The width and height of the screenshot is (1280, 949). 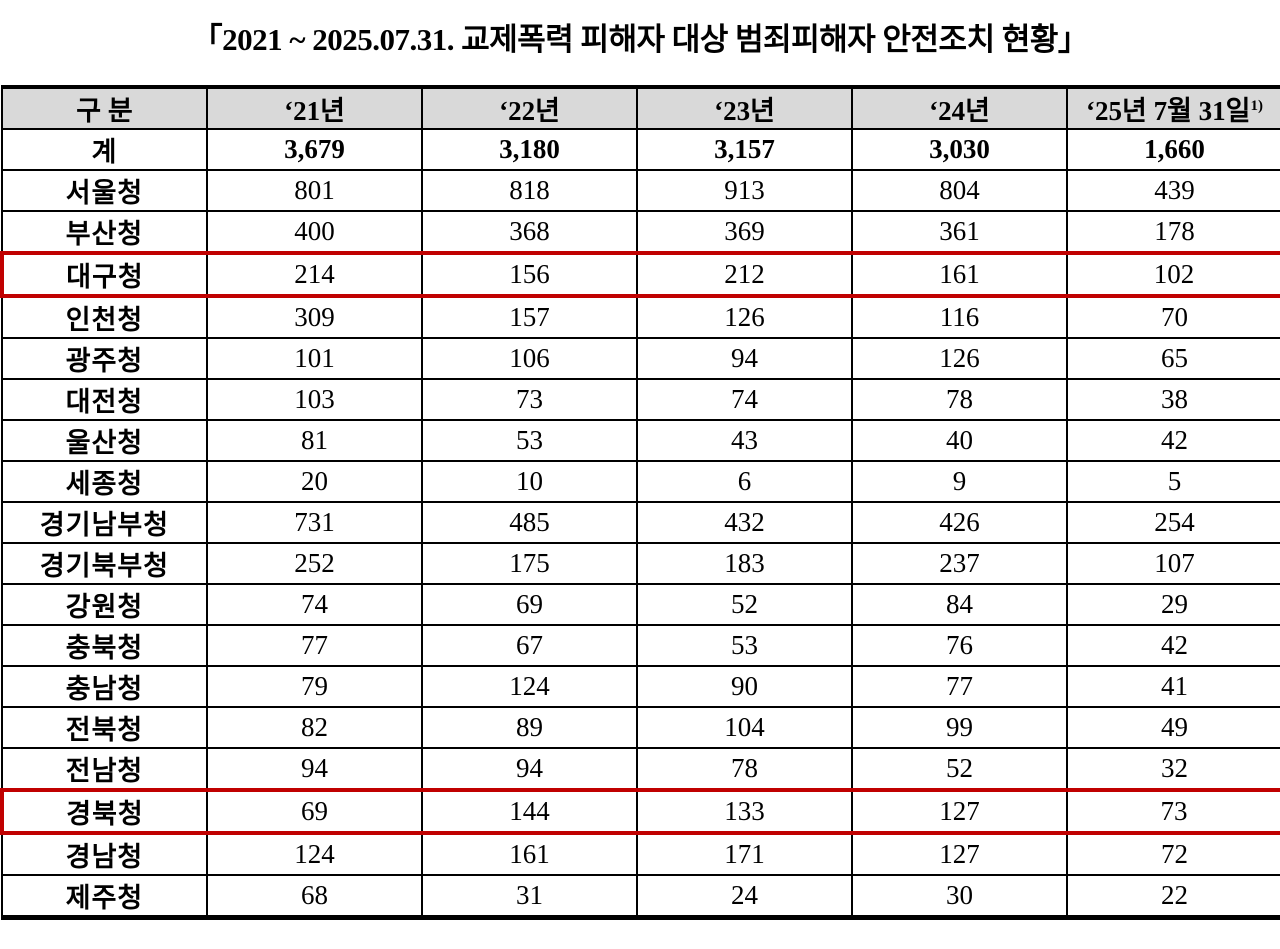 What do you see at coordinates (314, 686) in the screenshot?
I see `value-cell: 79` at bounding box center [314, 686].